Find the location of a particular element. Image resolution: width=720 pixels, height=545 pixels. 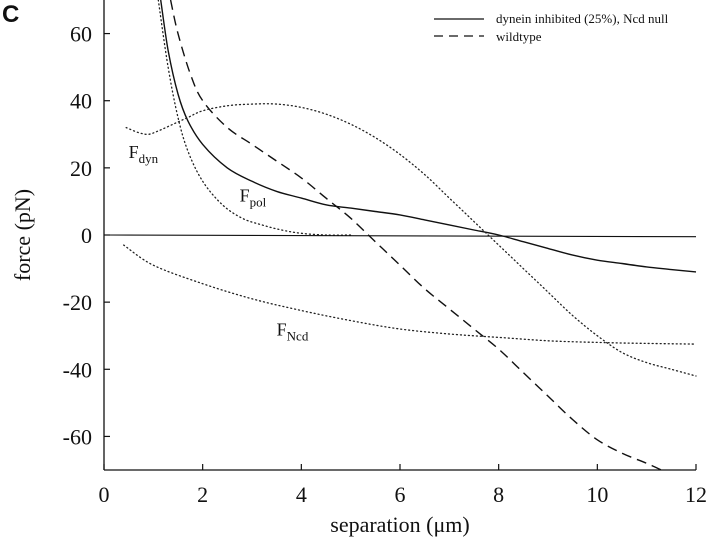

series-line-f-ncd is located at coordinates (410, 294).